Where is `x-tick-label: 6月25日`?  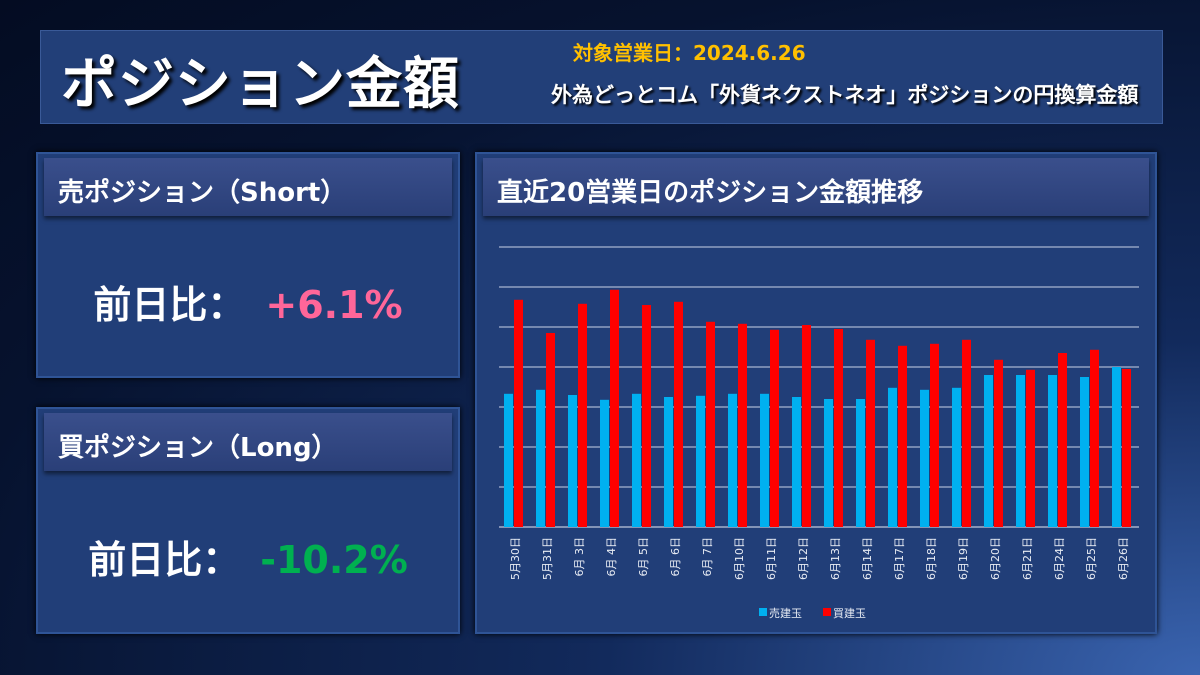
x-tick-label: 6月25日 is located at coordinates (1091, 558).